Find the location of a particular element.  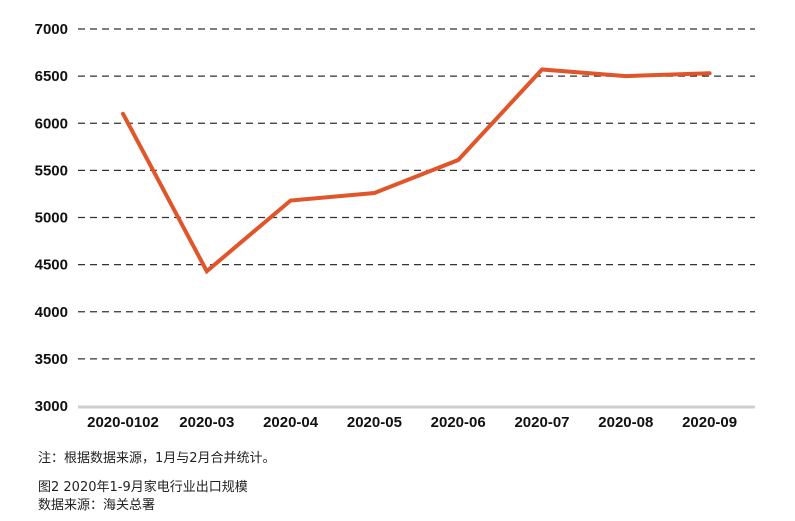

y-tick-label: 3500 is located at coordinates (51, 359).